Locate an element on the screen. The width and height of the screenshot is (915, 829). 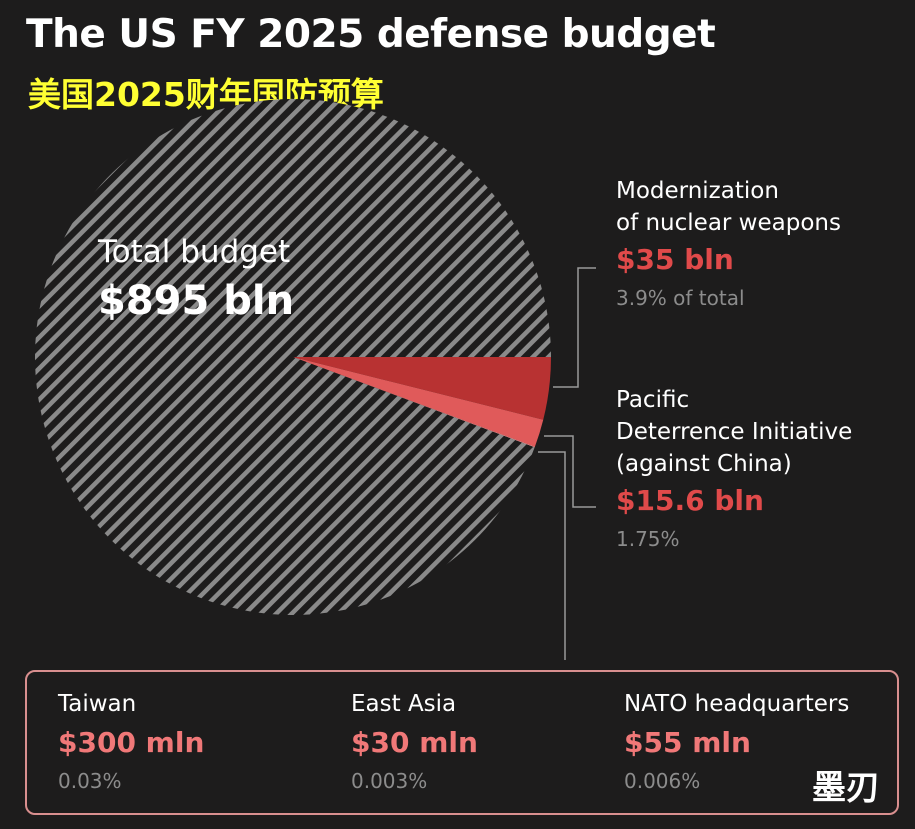
small-item-taiwan-share: 0.03% is located at coordinates (90, 781).